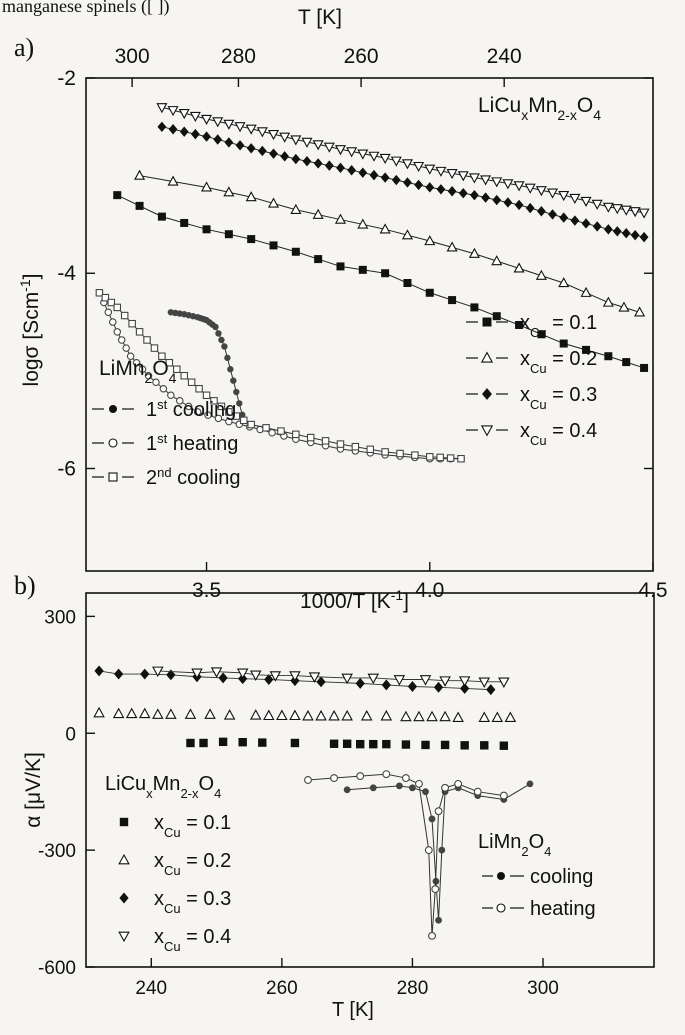  Describe the element at coordinates (405, 854) in the screenshot. I see `series-line` at that location.